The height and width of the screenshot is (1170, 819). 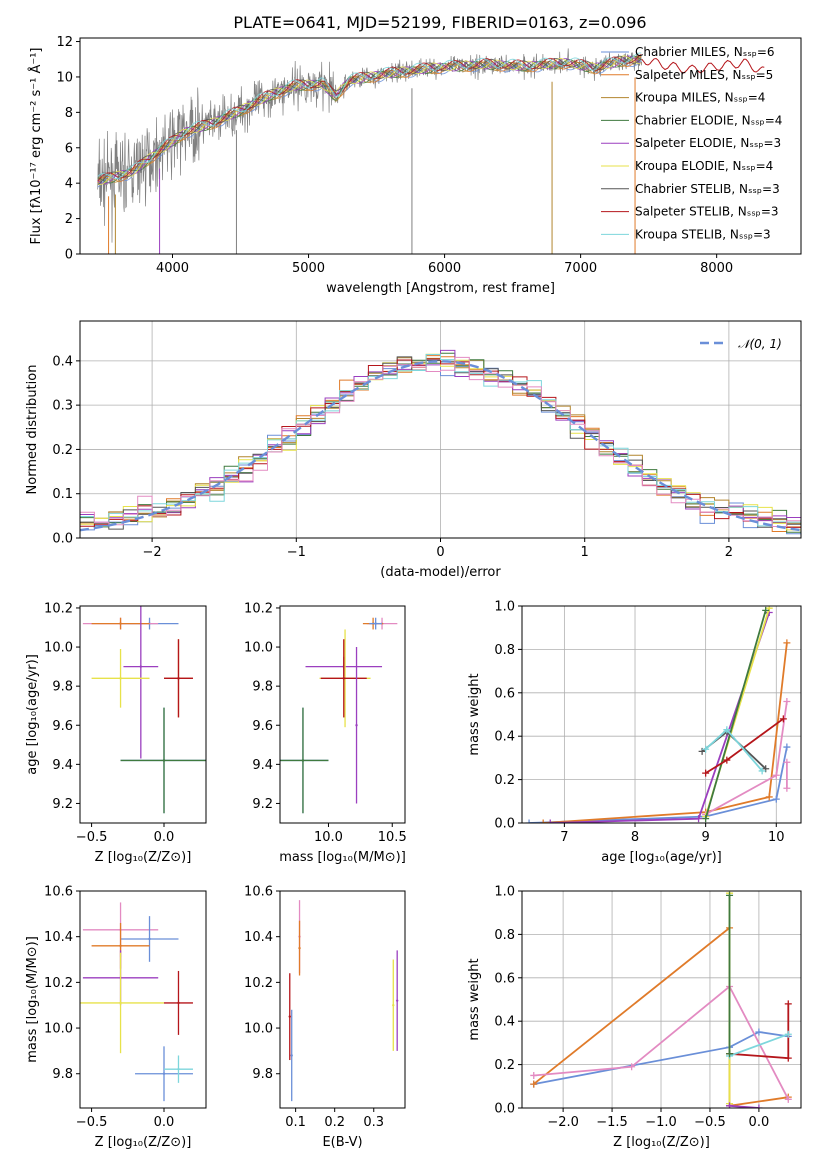 I want to click on x-axis-label: mass [log₁₀(M/M⊙)], so click(x=342, y=857).